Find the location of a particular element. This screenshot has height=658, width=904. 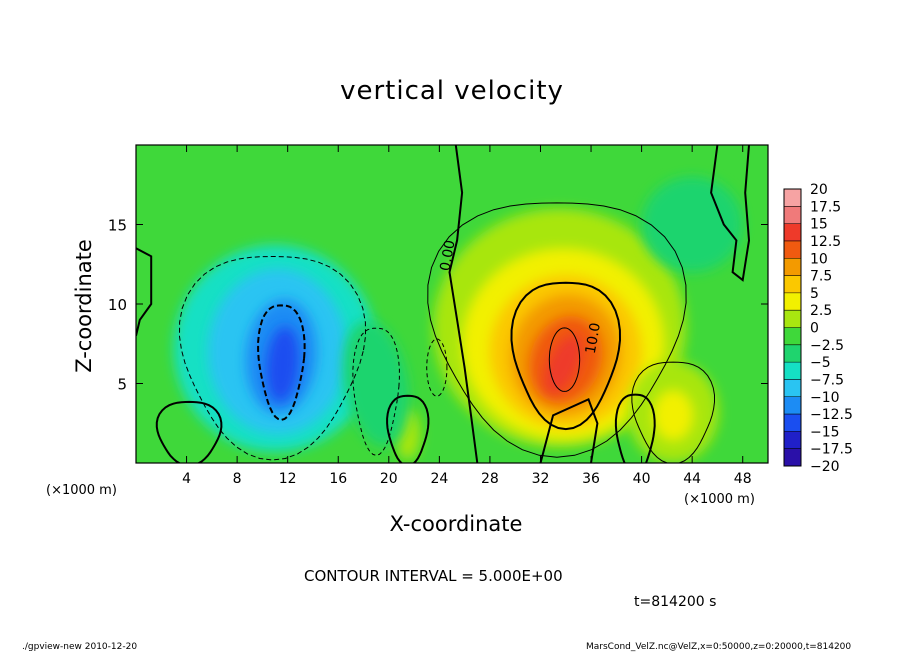

x-unit-label-right: (×1000 m) is located at coordinates (719, 499).